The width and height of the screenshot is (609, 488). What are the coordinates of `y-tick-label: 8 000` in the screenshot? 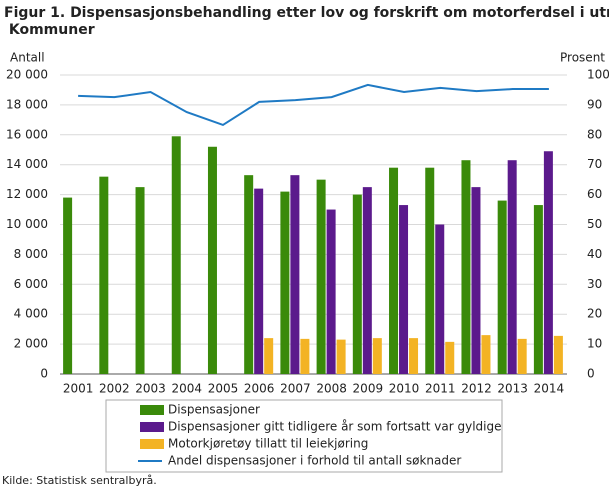 It's located at (31, 254).